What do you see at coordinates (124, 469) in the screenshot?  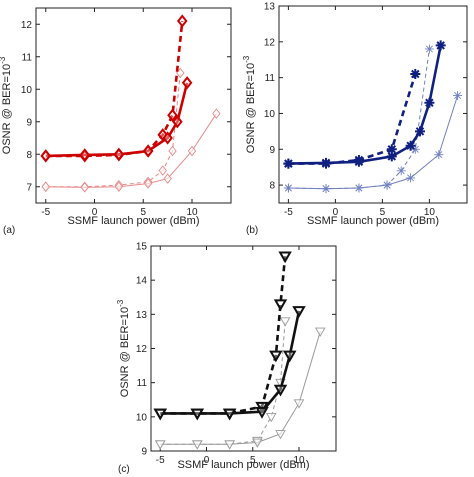 I see `panel-label: (c)` at bounding box center [124, 469].